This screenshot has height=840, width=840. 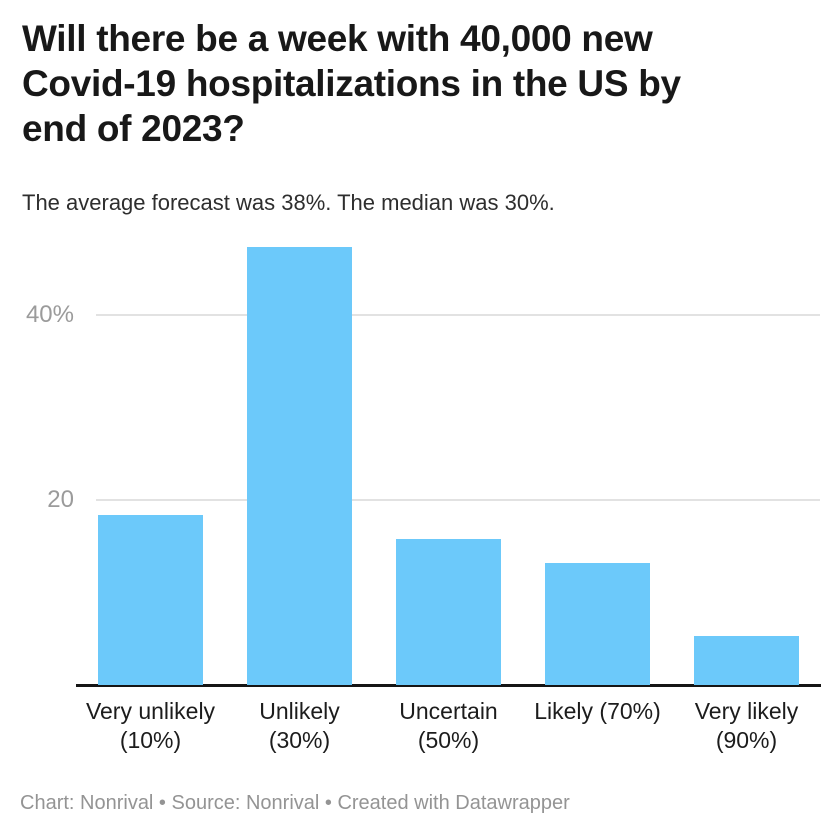 What do you see at coordinates (448, 685) in the screenshot?
I see `x-axis-line` at bounding box center [448, 685].